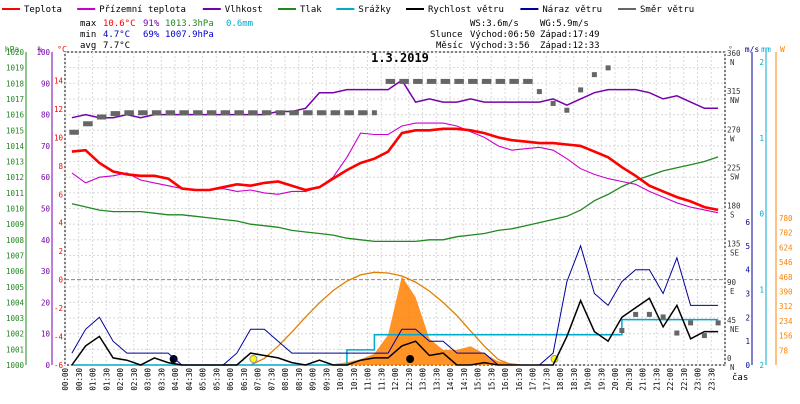  Describe the element at coordinates (62, 49) in the screenshot. I see `temp-axis-unit: °C` at that location.